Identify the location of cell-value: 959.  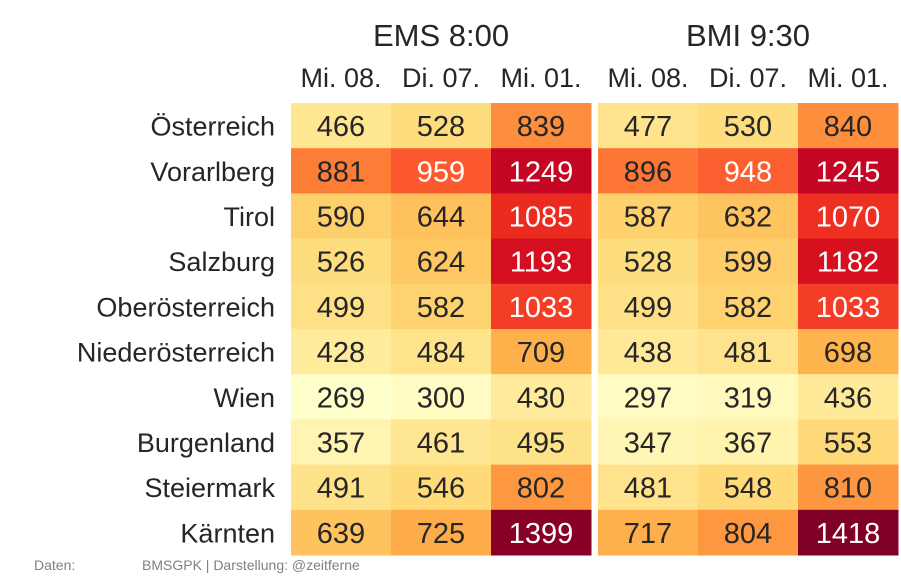
(441, 172).